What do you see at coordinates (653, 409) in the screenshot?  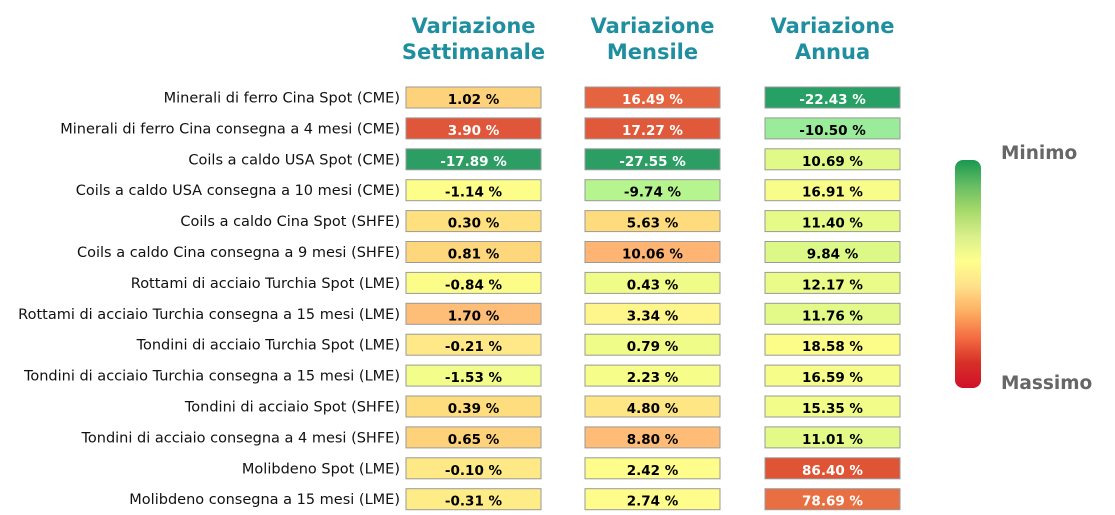 I see `cell-value-label: 4.80 %` at bounding box center [653, 409].